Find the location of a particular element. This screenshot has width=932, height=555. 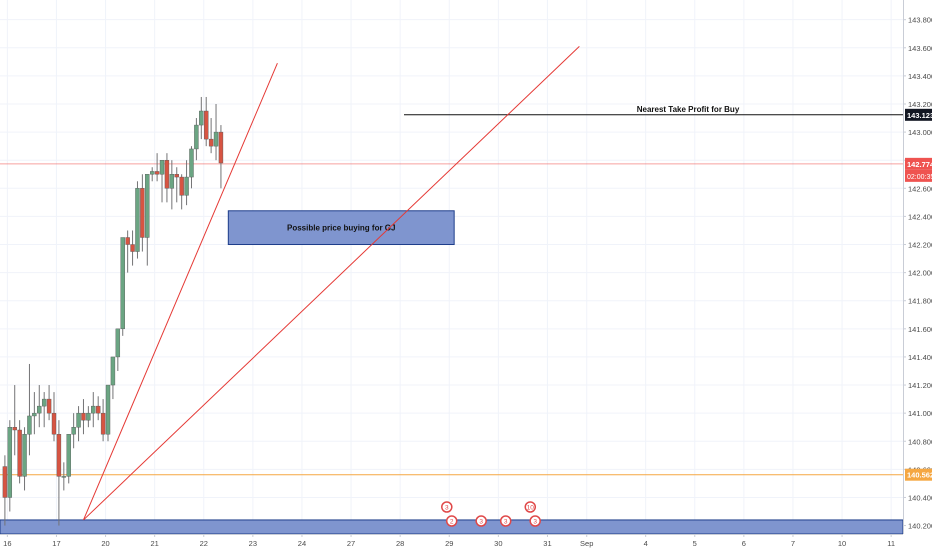

y-tick-label: 143.000 is located at coordinates (920, 132).